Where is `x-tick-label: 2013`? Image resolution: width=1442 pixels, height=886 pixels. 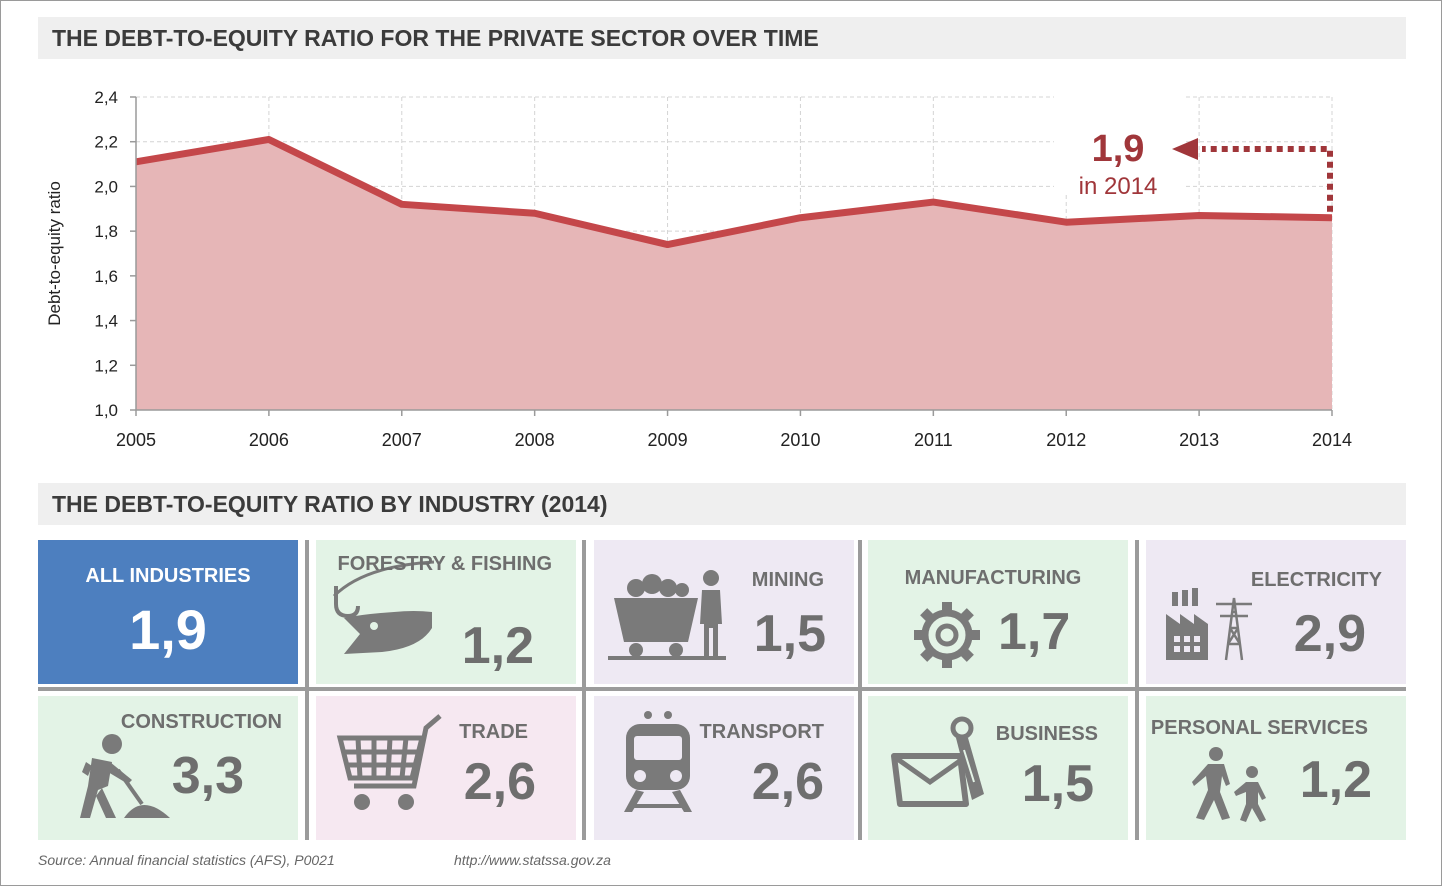 x-tick-label: 2013 is located at coordinates (1199, 440).